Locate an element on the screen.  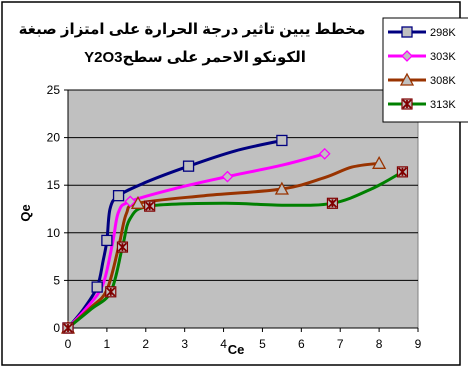
x-axis-label: Ce is located at coordinates (236, 349).